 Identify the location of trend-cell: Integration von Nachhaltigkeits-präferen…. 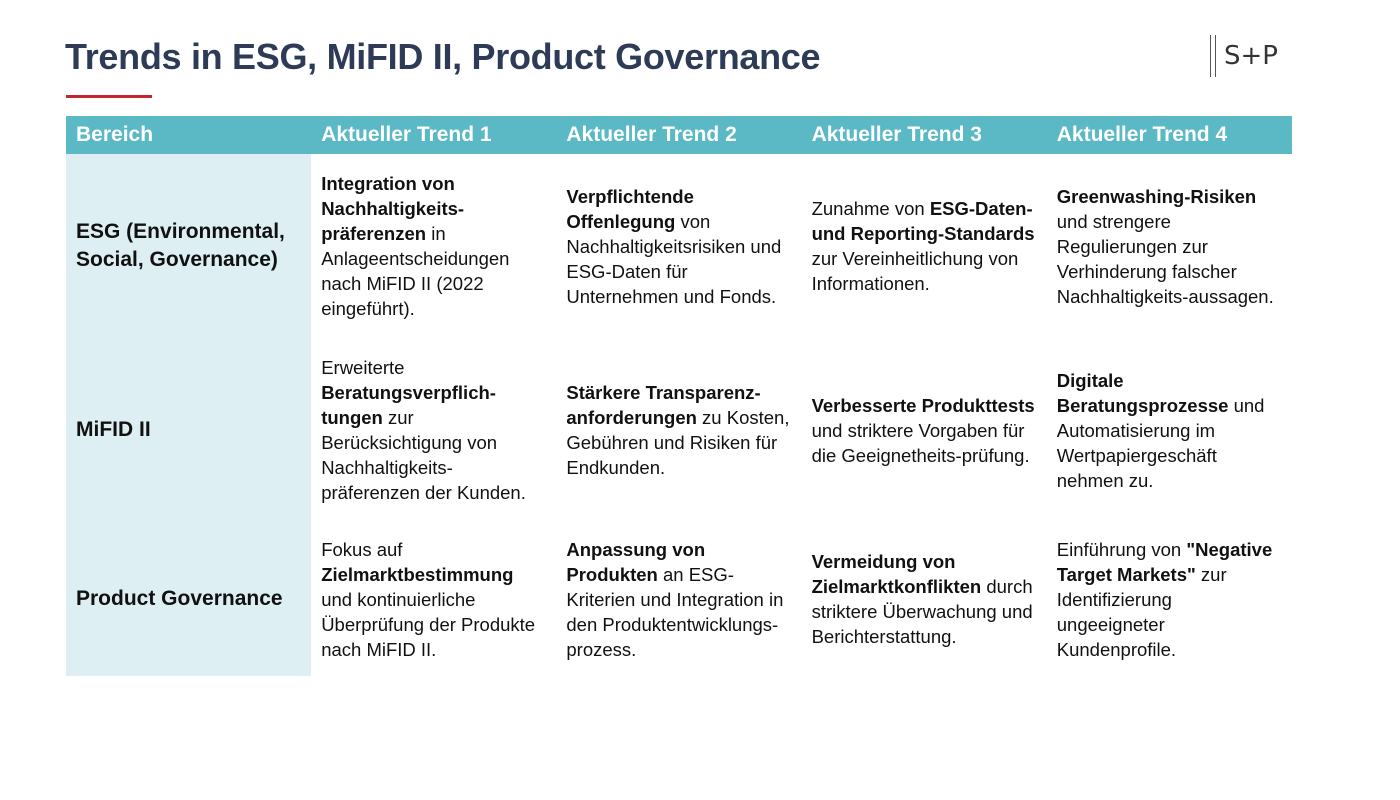
(433, 246).